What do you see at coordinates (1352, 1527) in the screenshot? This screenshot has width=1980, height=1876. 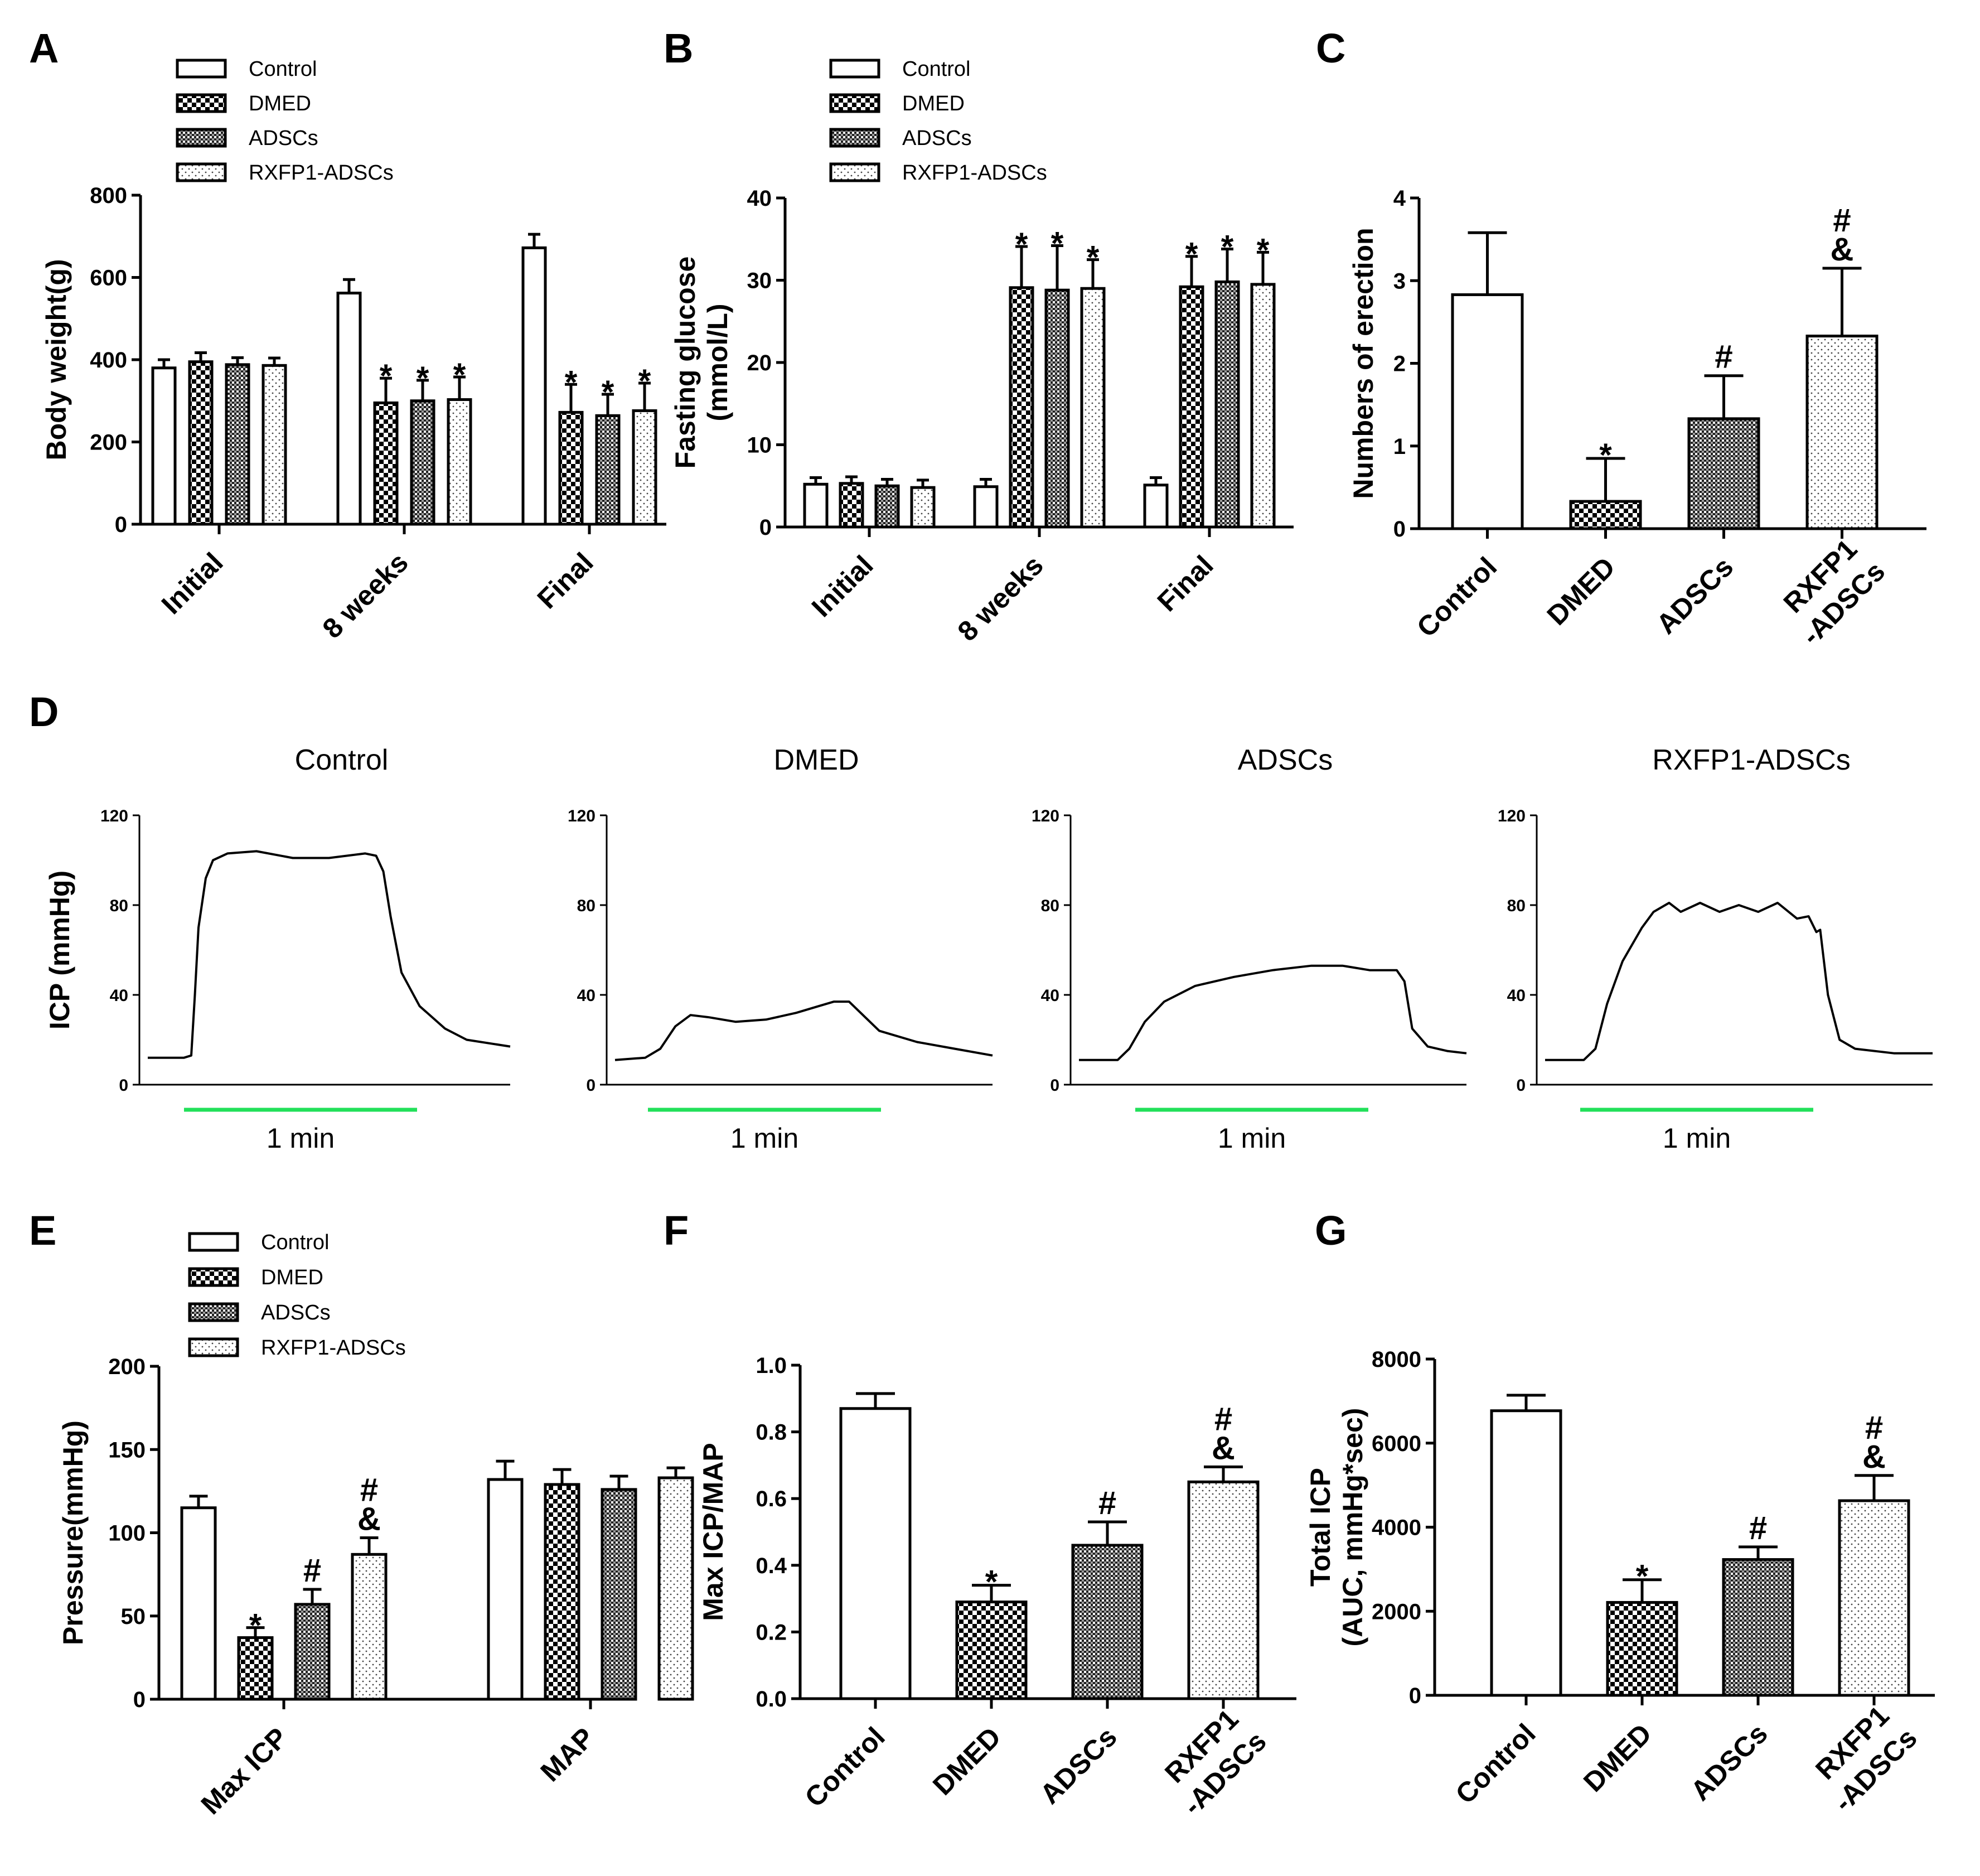 I see `y-axis-label: (AUC, mmHg*sec)` at bounding box center [1352, 1527].